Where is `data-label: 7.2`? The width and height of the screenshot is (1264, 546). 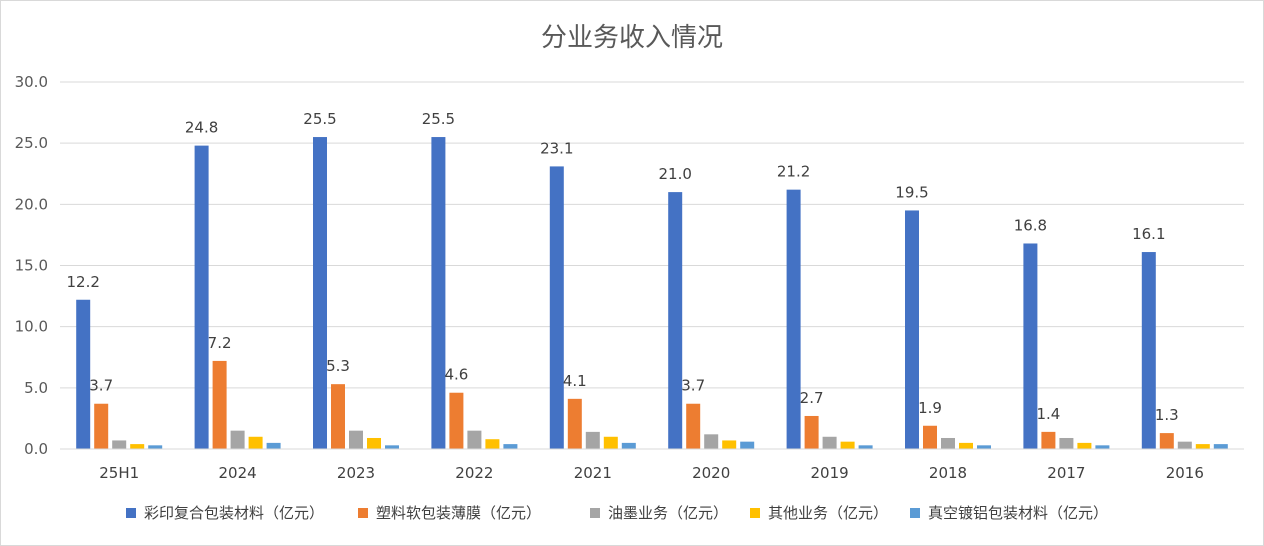
data-label: 7.2 is located at coordinates (220, 343).